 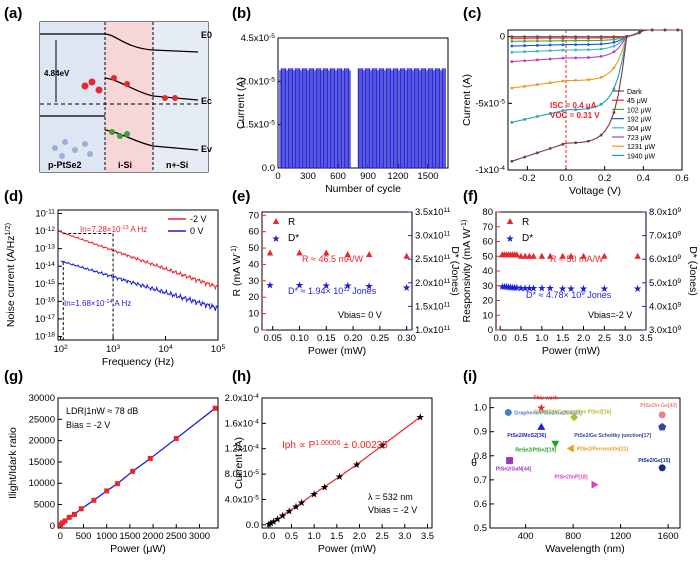 I want to click on d-legend-label: 0 V, so click(x=197, y=231).